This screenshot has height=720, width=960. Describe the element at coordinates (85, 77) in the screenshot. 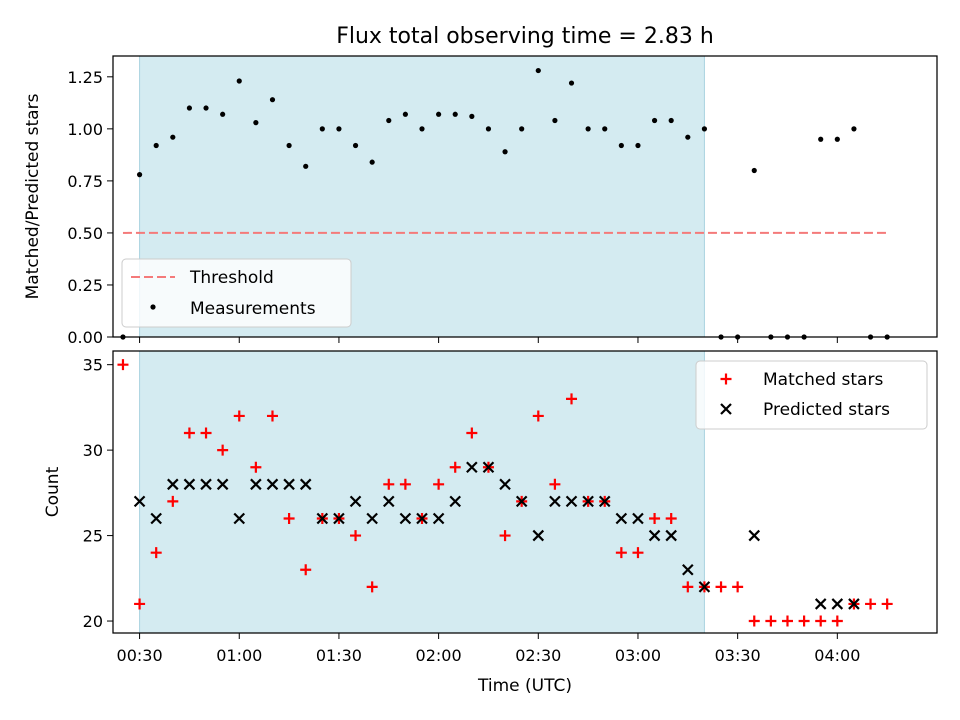

I see `y-tick-label: 1.25` at that location.